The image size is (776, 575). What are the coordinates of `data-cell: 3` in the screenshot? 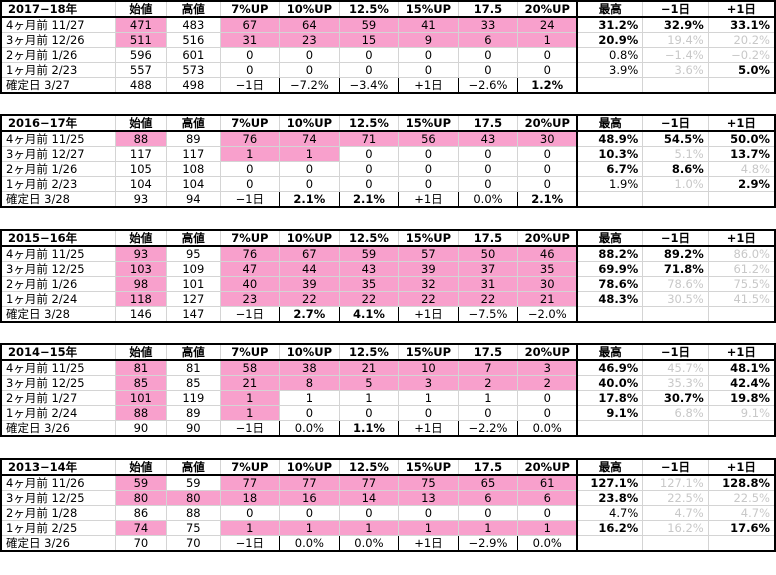 It's located at (547, 367).